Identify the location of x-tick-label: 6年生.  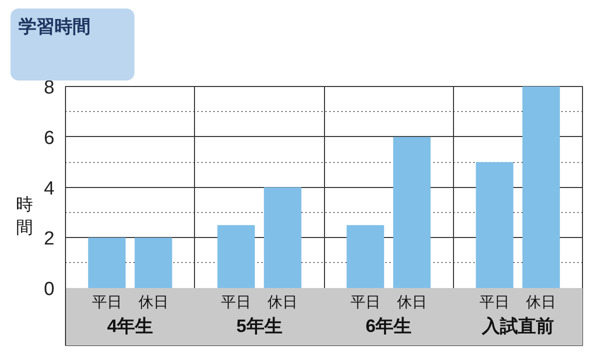
(389, 326).